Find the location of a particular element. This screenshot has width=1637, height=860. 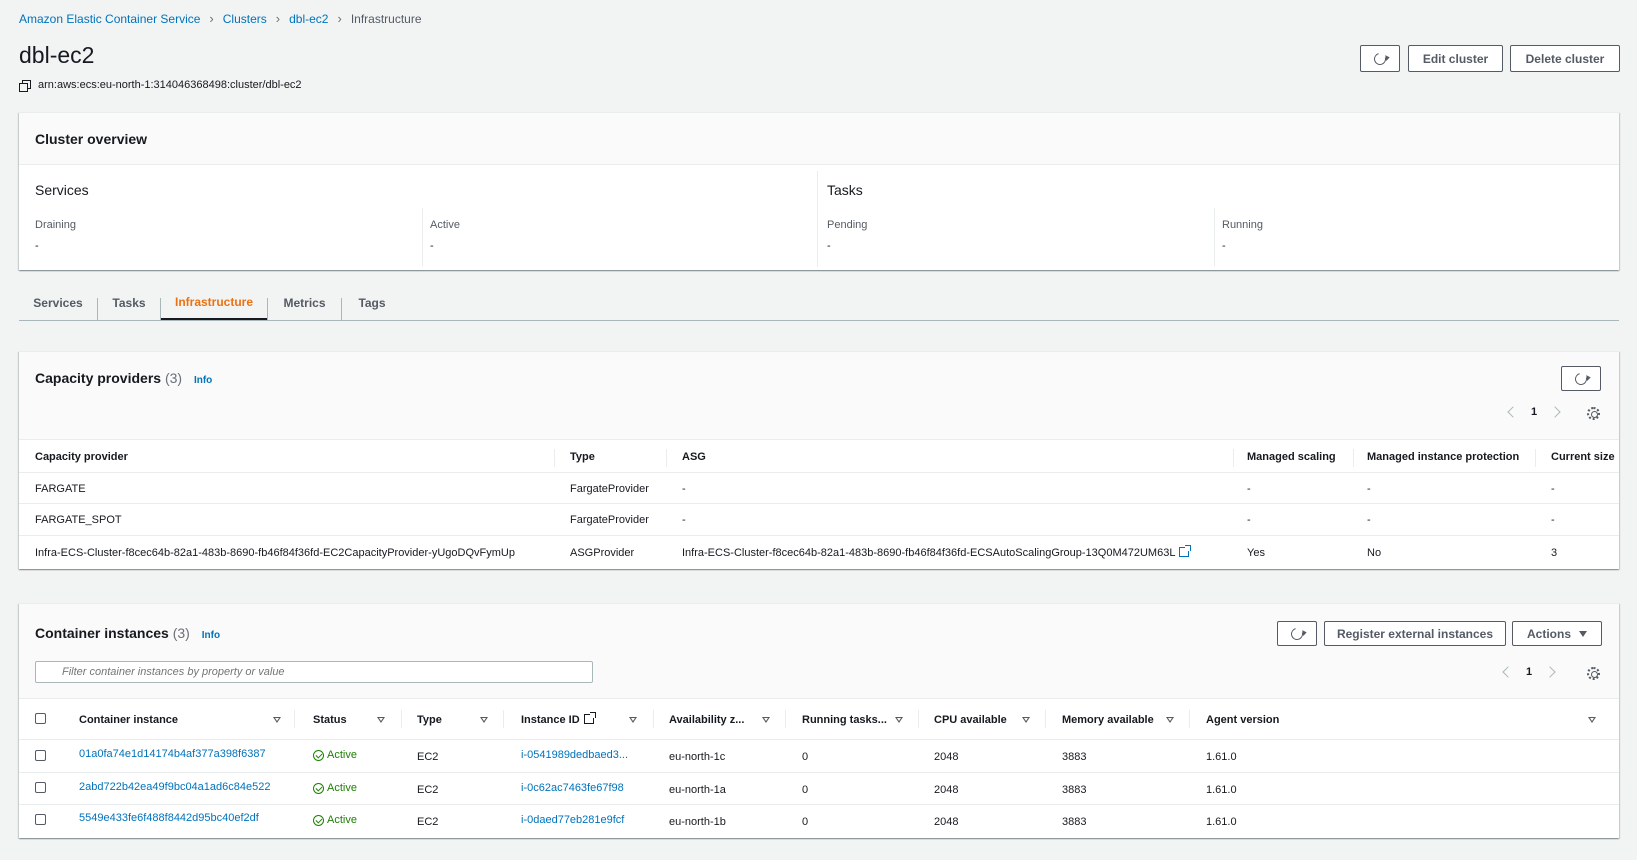

instances-page-number: 1 is located at coordinates (1529, 672).